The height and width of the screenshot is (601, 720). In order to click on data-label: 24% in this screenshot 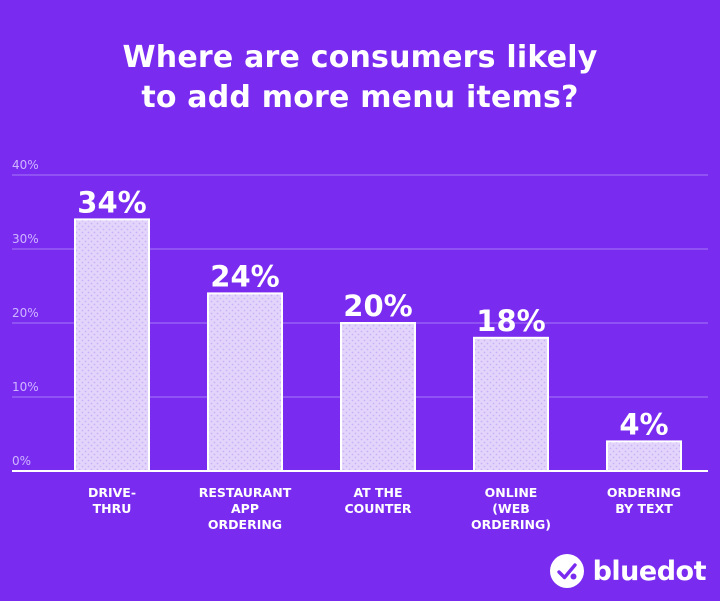, I will do `click(244, 276)`.